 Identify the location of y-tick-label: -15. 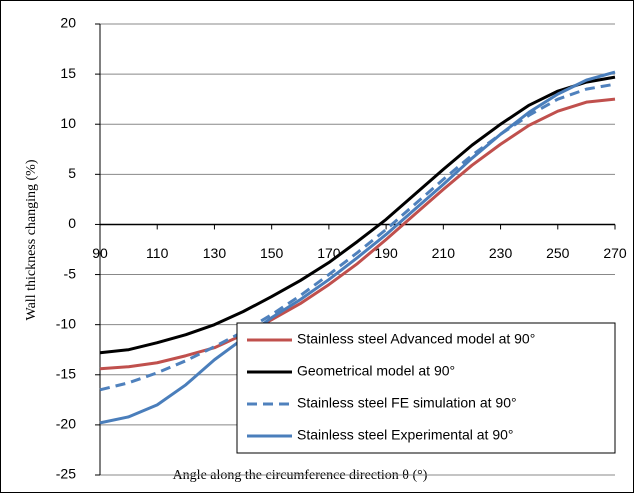
(66, 373).